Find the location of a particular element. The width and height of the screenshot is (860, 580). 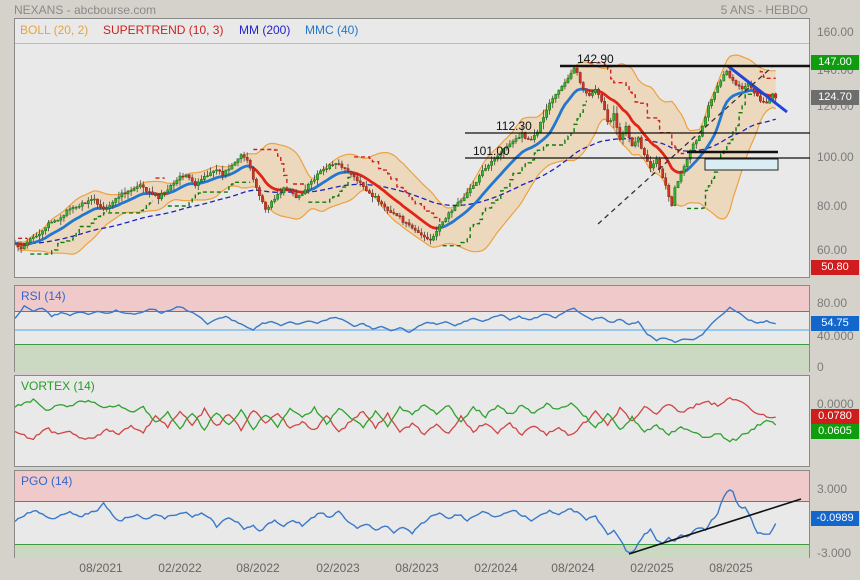

support1-price-label: 112.30 is located at coordinates (514, 126).